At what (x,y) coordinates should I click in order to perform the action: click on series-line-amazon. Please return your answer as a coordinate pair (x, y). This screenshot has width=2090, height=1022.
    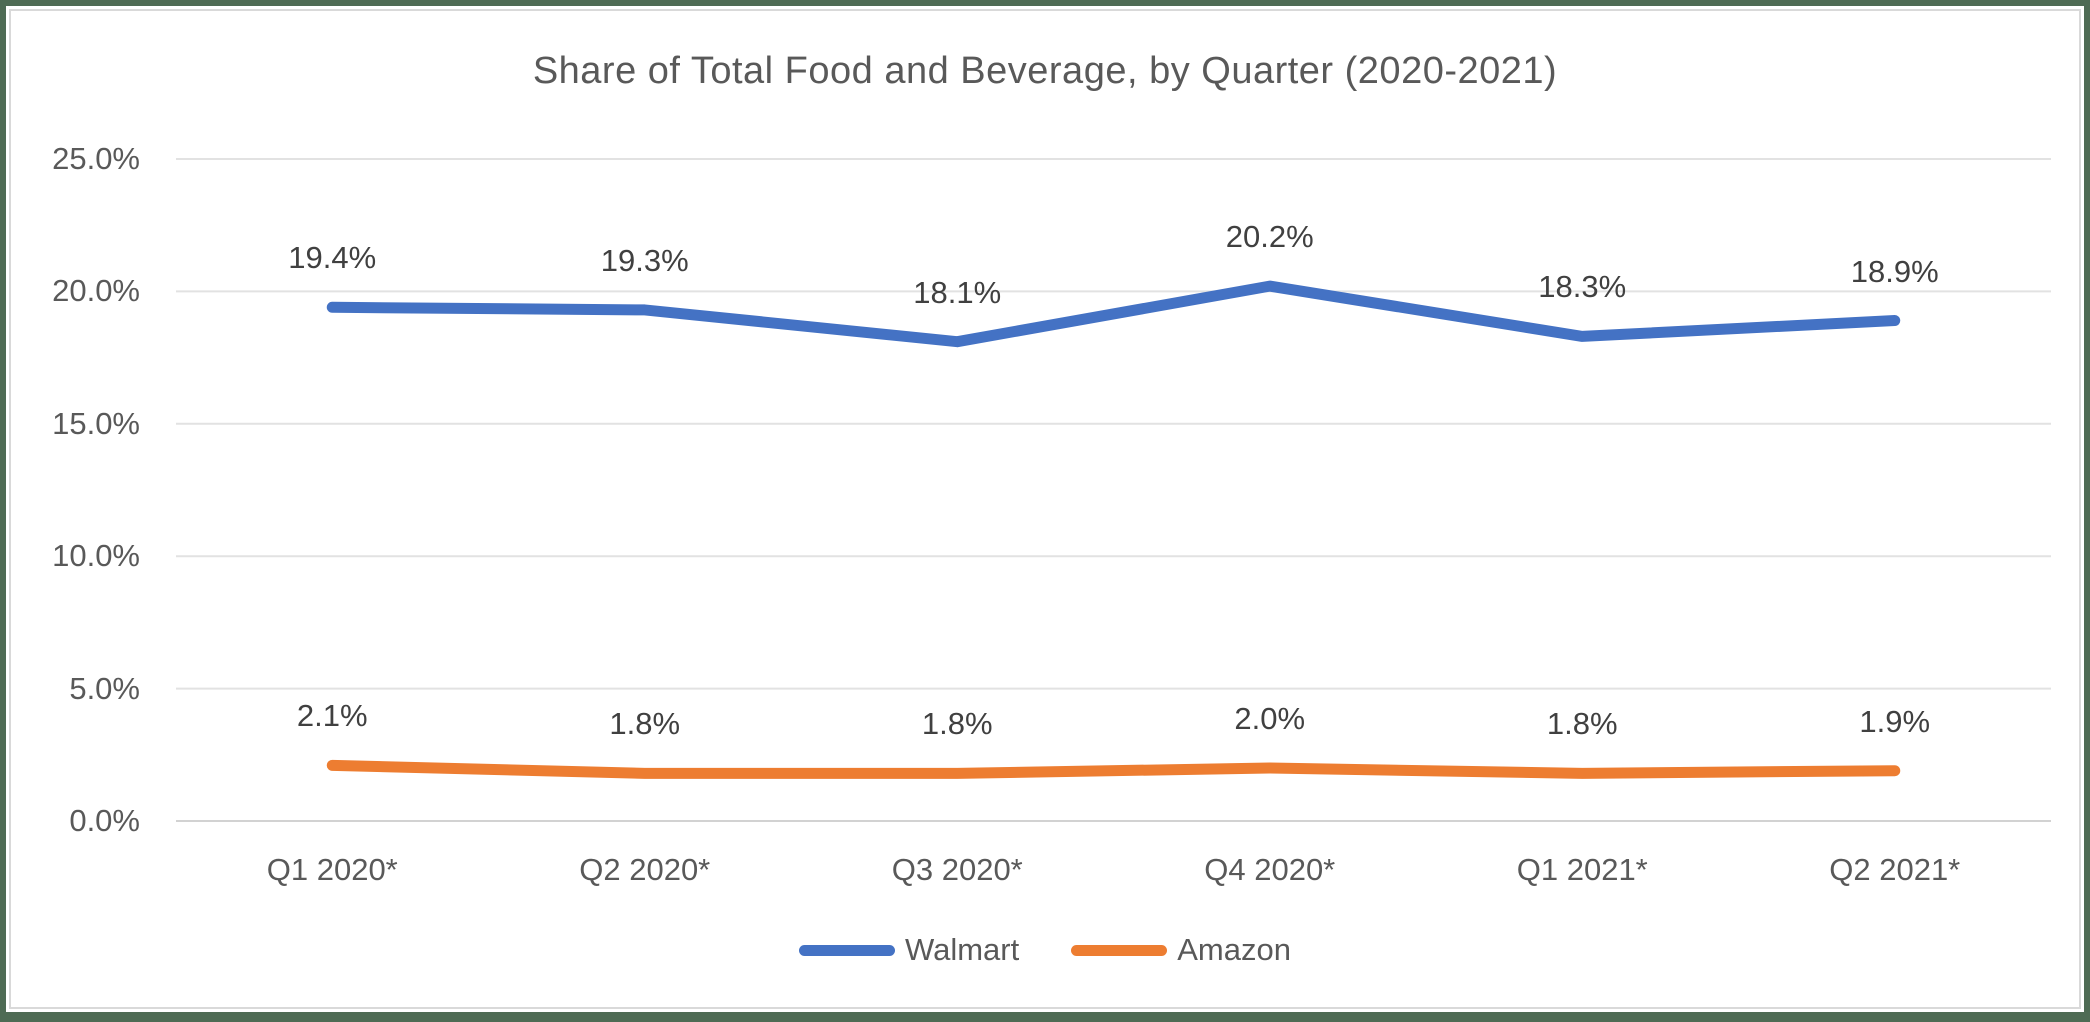
    Looking at the image, I should click on (1113, 769).